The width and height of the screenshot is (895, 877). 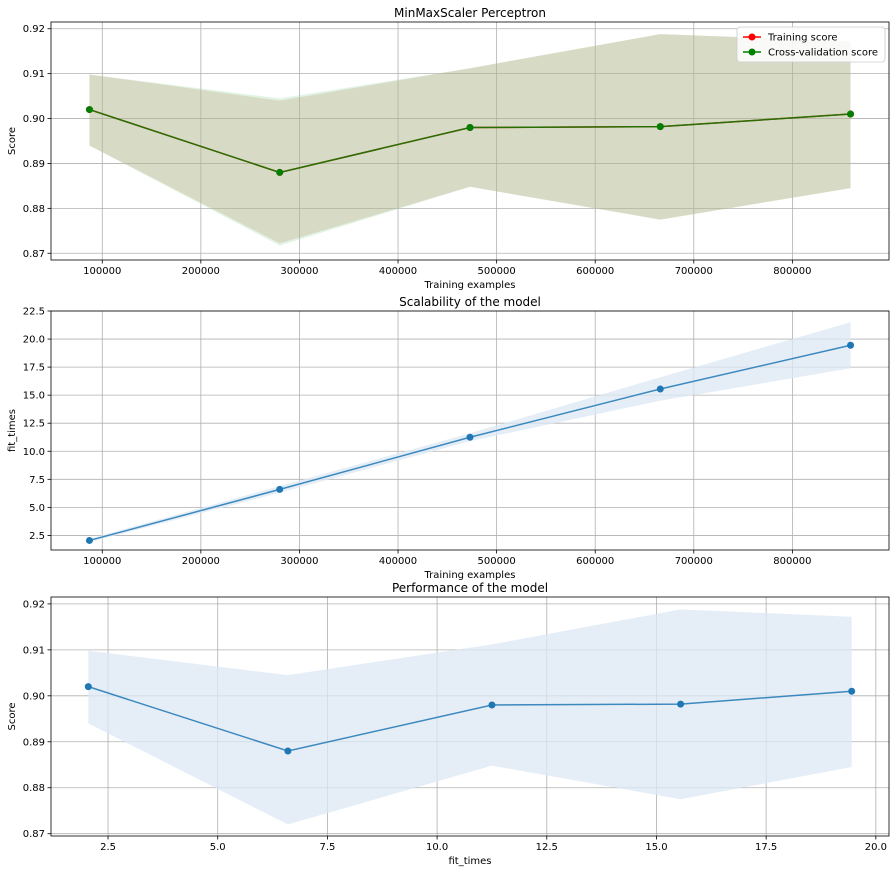 What do you see at coordinates (802, 38) in the screenshot?
I see `legend-label: Training score` at bounding box center [802, 38].